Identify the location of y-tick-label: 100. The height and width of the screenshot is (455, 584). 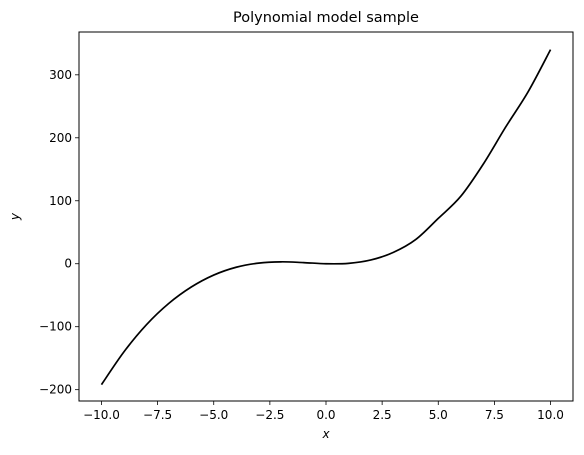
(60, 201).